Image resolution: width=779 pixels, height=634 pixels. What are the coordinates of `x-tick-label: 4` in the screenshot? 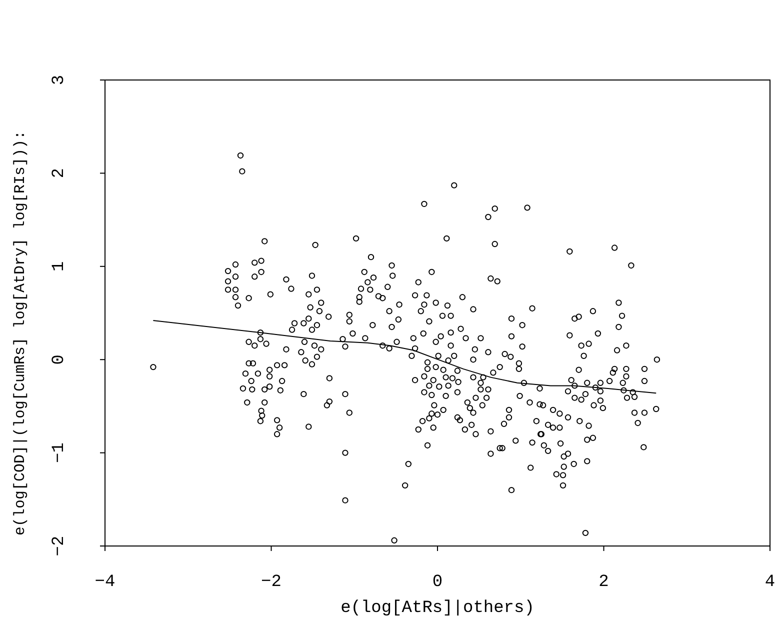 It's located at (770, 582).